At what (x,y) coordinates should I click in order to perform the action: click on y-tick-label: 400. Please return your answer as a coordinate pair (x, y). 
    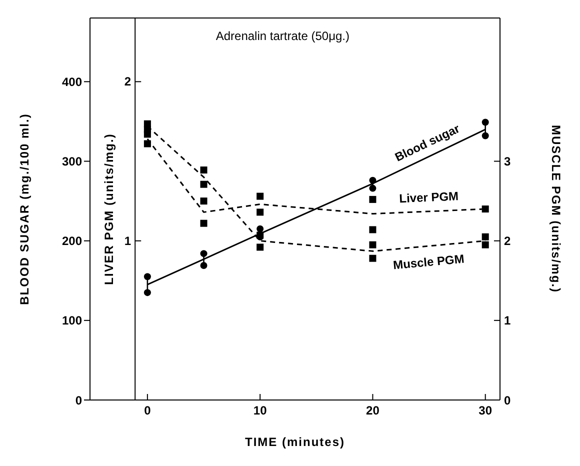
    Looking at the image, I should click on (72, 81).